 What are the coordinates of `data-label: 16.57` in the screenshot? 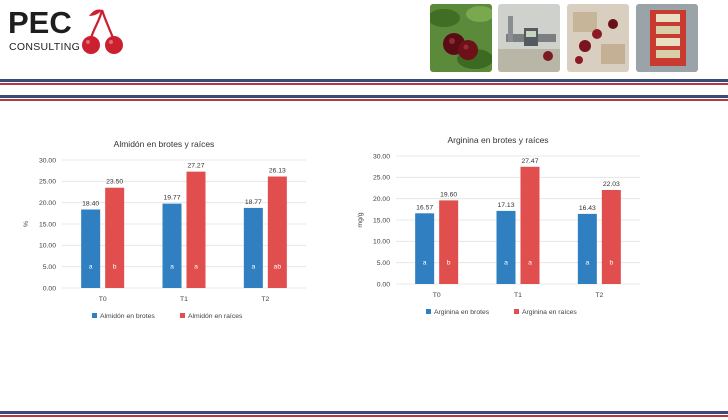 It's located at (424, 207).